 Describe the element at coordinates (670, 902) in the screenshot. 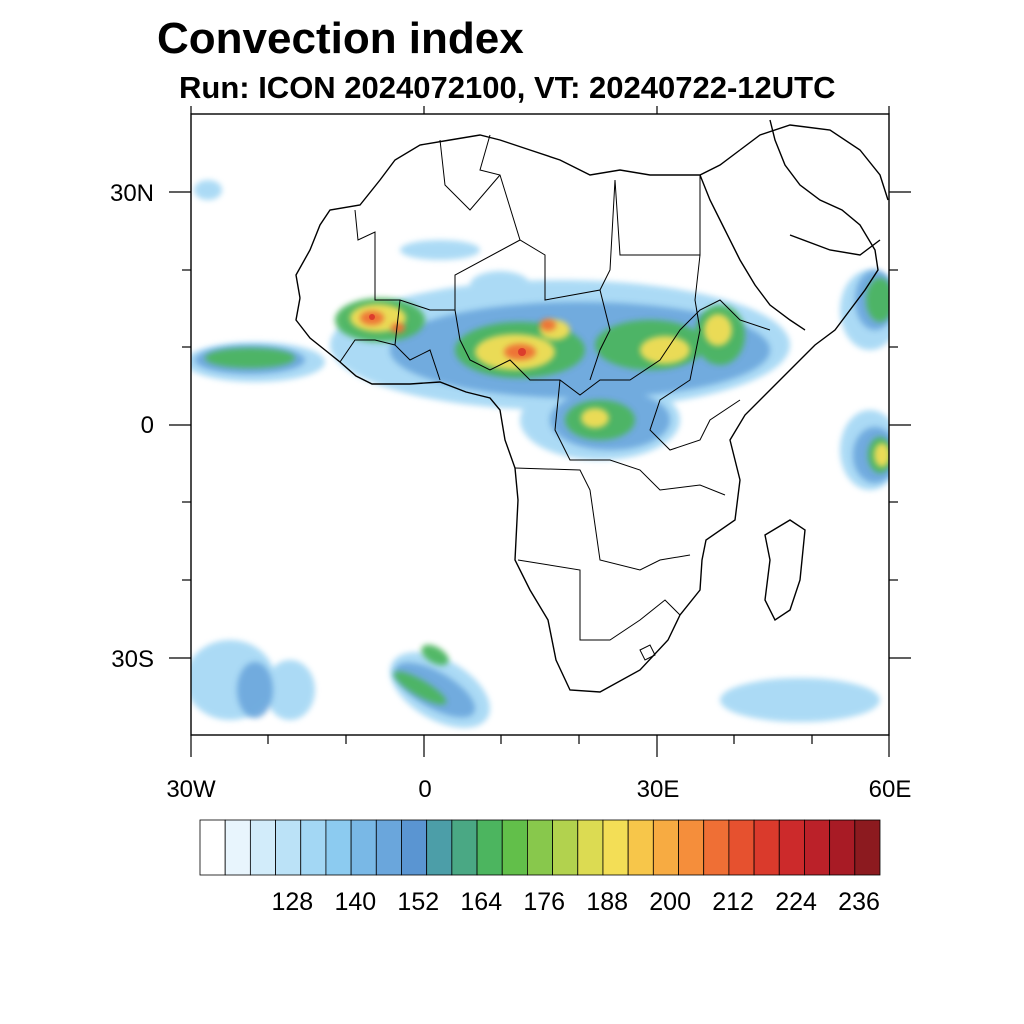

I see `colorbar-label: 200` at that location.